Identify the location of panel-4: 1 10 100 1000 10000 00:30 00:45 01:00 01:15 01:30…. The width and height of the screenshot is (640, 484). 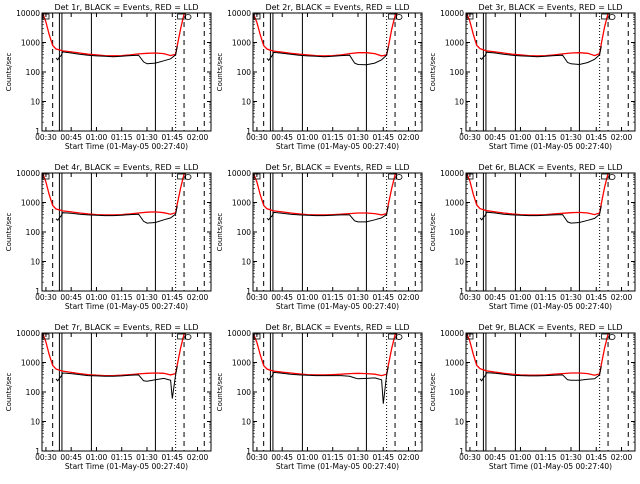
(108, 237).